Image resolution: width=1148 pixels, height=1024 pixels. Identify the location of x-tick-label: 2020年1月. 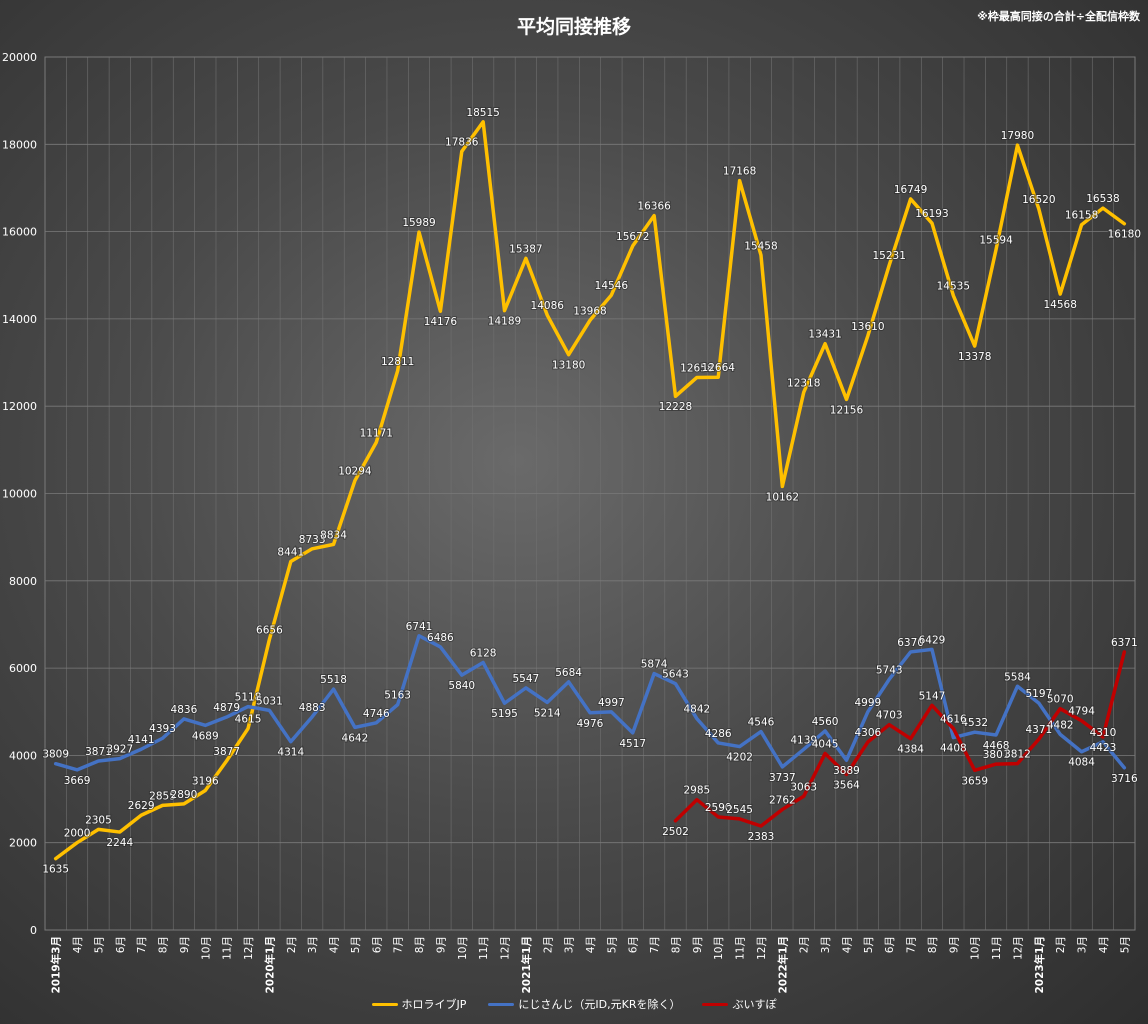
(269, 965).